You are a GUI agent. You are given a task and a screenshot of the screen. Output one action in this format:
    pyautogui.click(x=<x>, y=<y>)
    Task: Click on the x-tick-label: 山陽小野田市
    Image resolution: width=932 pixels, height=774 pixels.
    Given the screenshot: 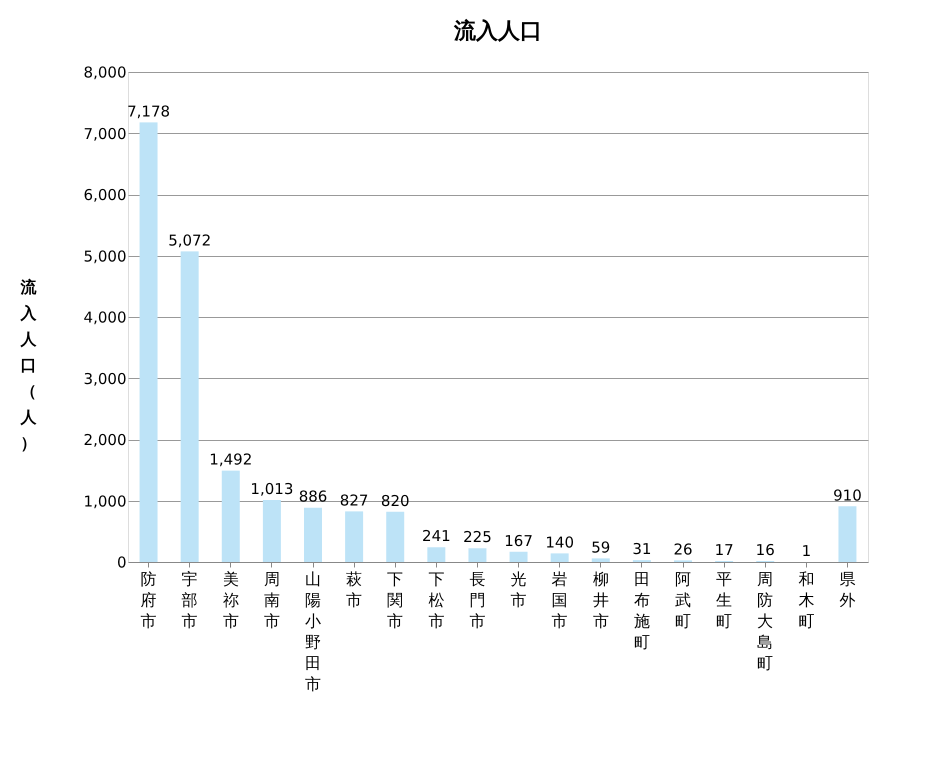 What is the action you would take?
    pyautogui.click(x=313, y=632)
    